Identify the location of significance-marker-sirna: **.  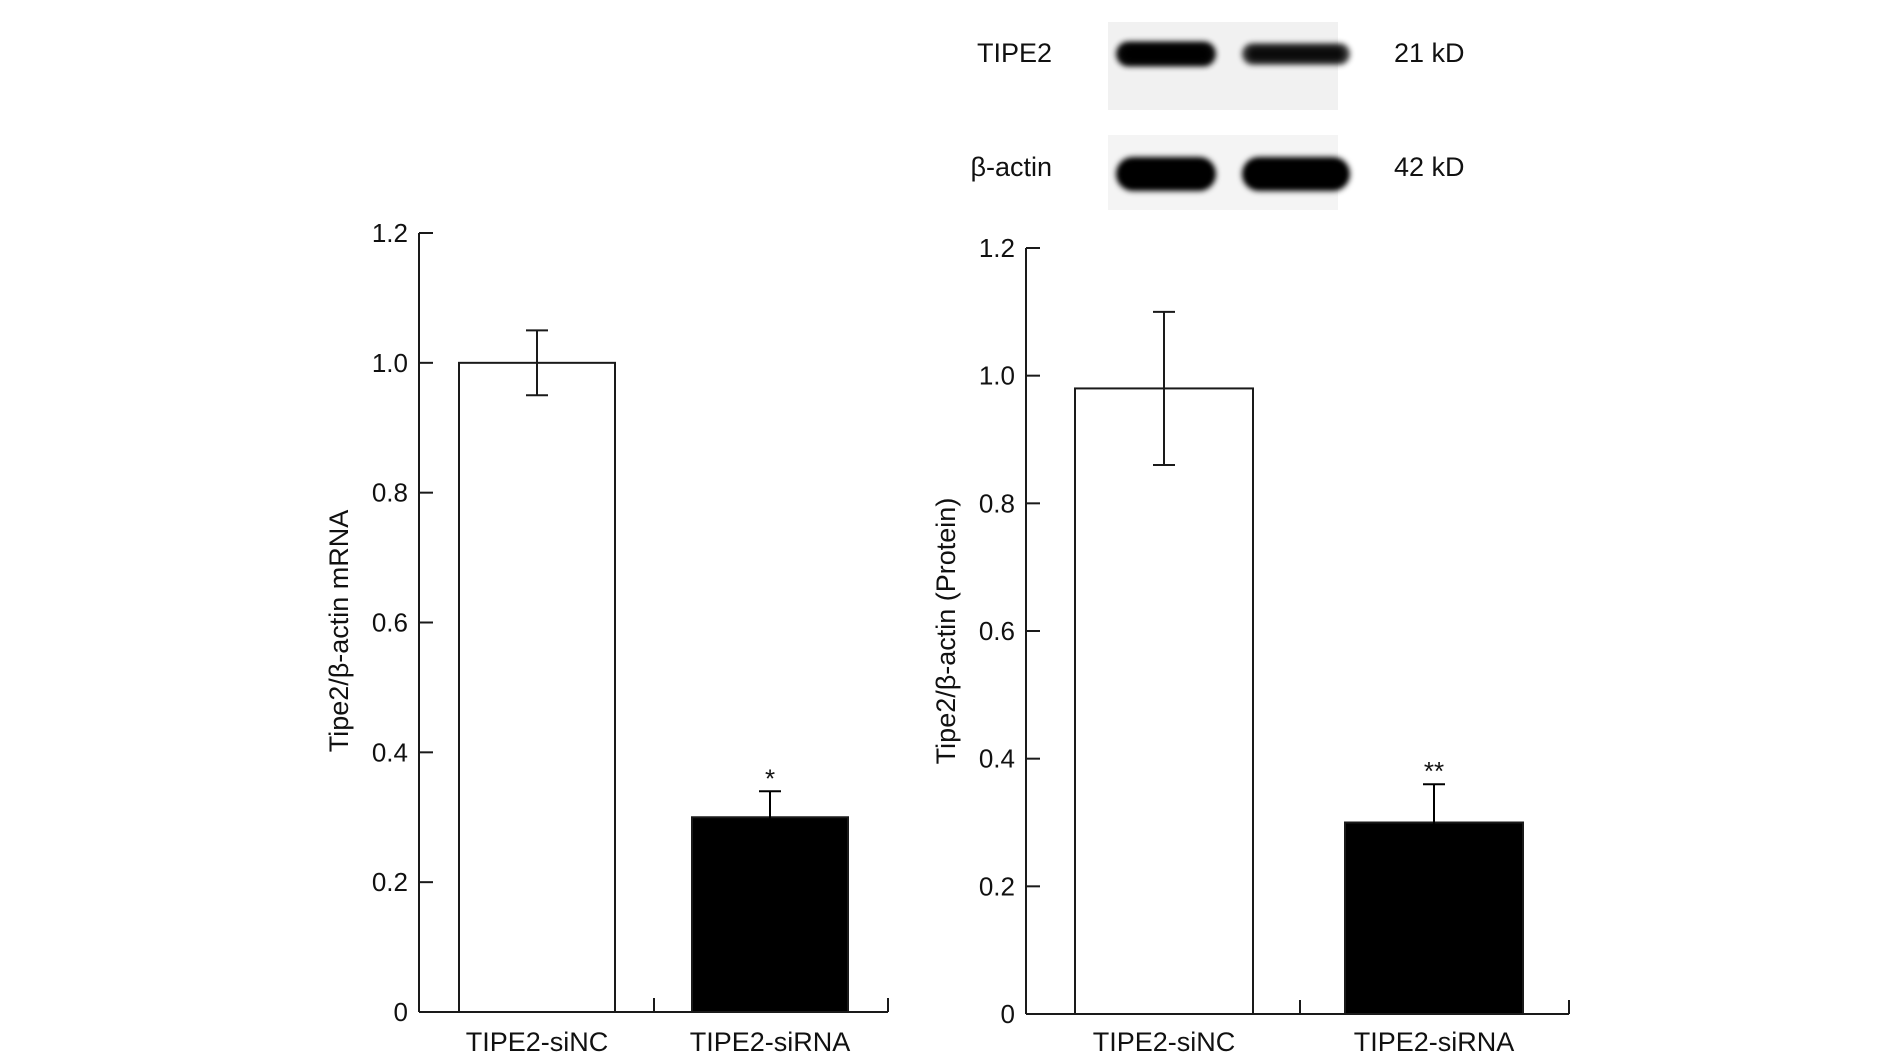
(1434, 771).